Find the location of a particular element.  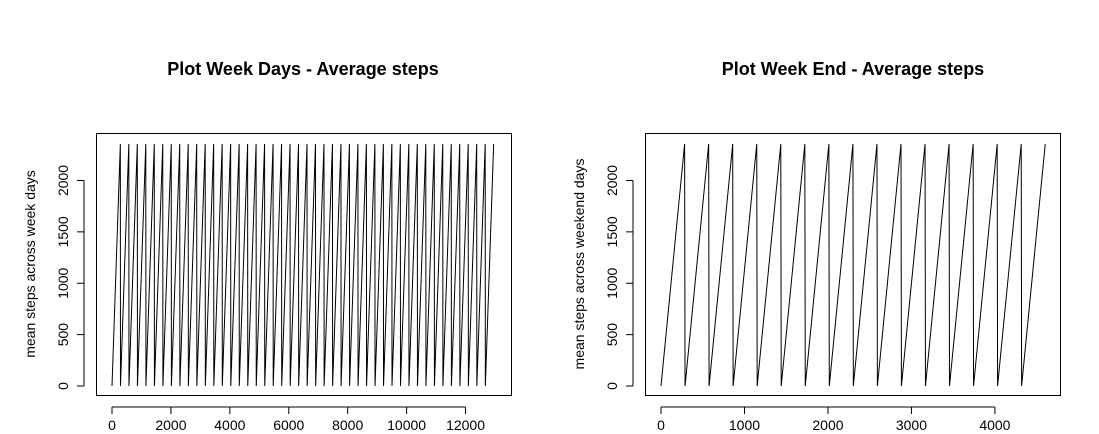

weekday-x-ticks: 0 2000 4000 6000 8000 10000 12000 is located at coordinates (296, 420).